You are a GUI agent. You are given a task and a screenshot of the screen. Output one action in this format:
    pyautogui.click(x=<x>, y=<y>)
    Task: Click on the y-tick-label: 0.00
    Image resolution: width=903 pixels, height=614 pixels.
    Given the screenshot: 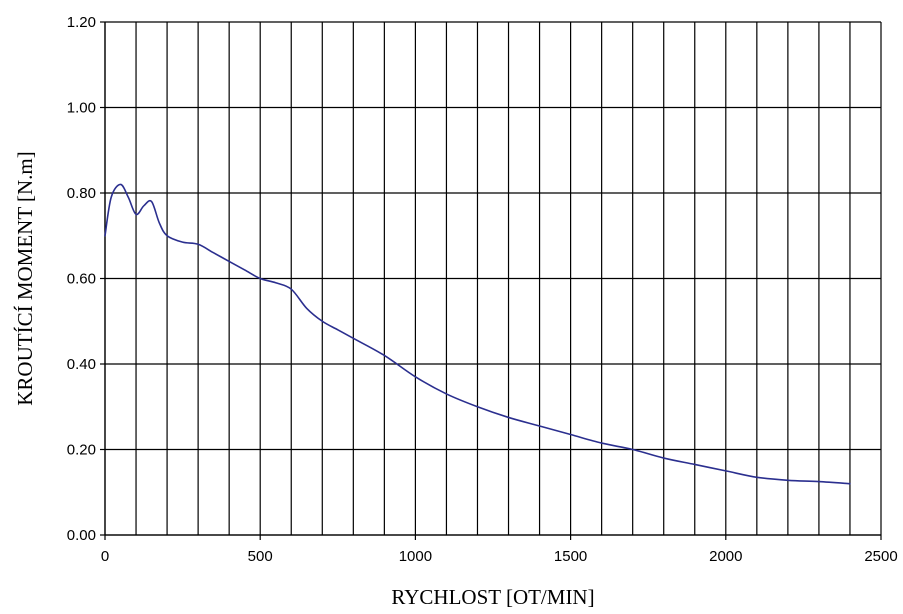 What is the action you would take?
    pyautogui.click(x=81, y=535)
    